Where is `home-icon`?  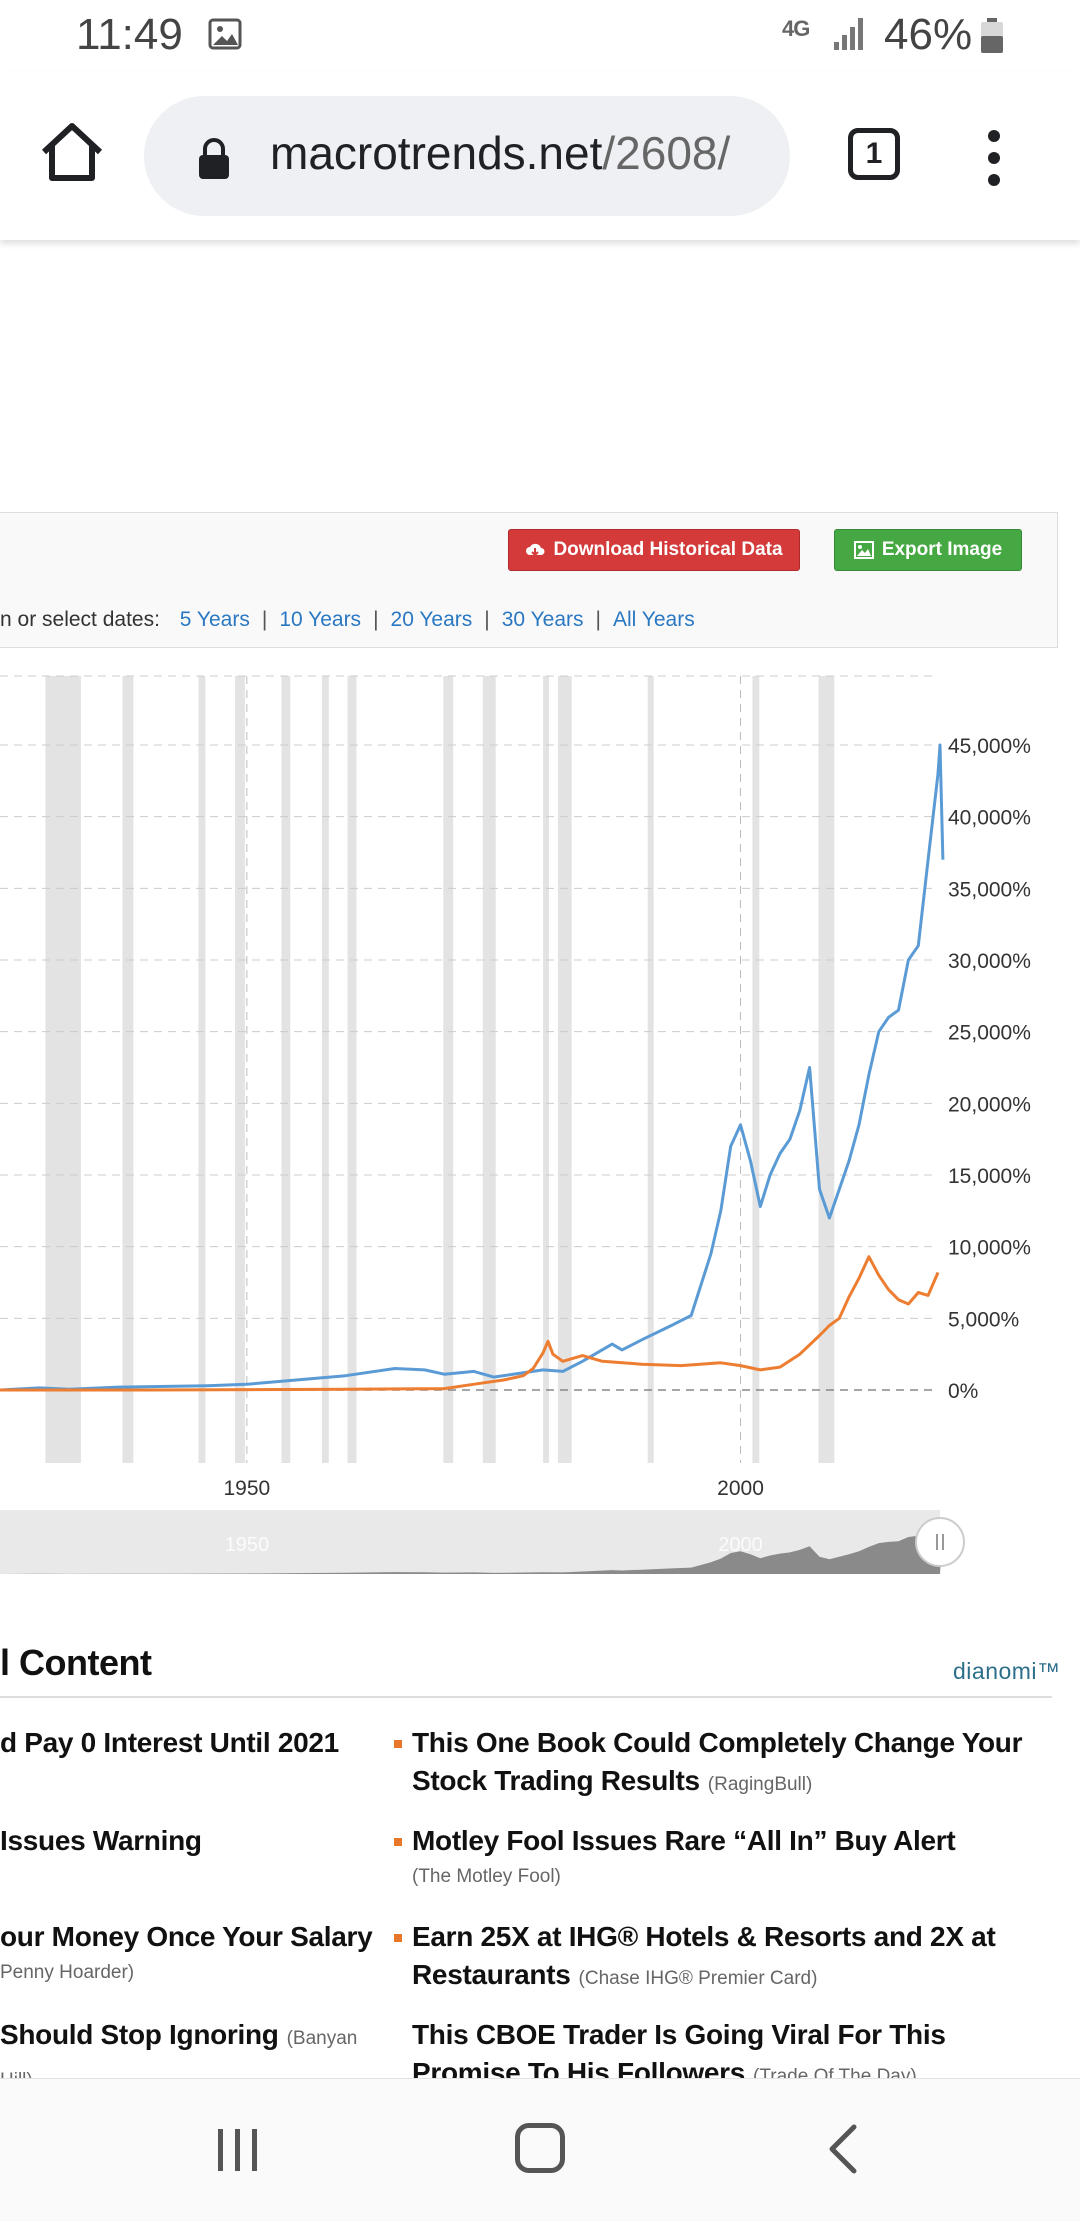
home-icon is located at coordinates (72, 152).